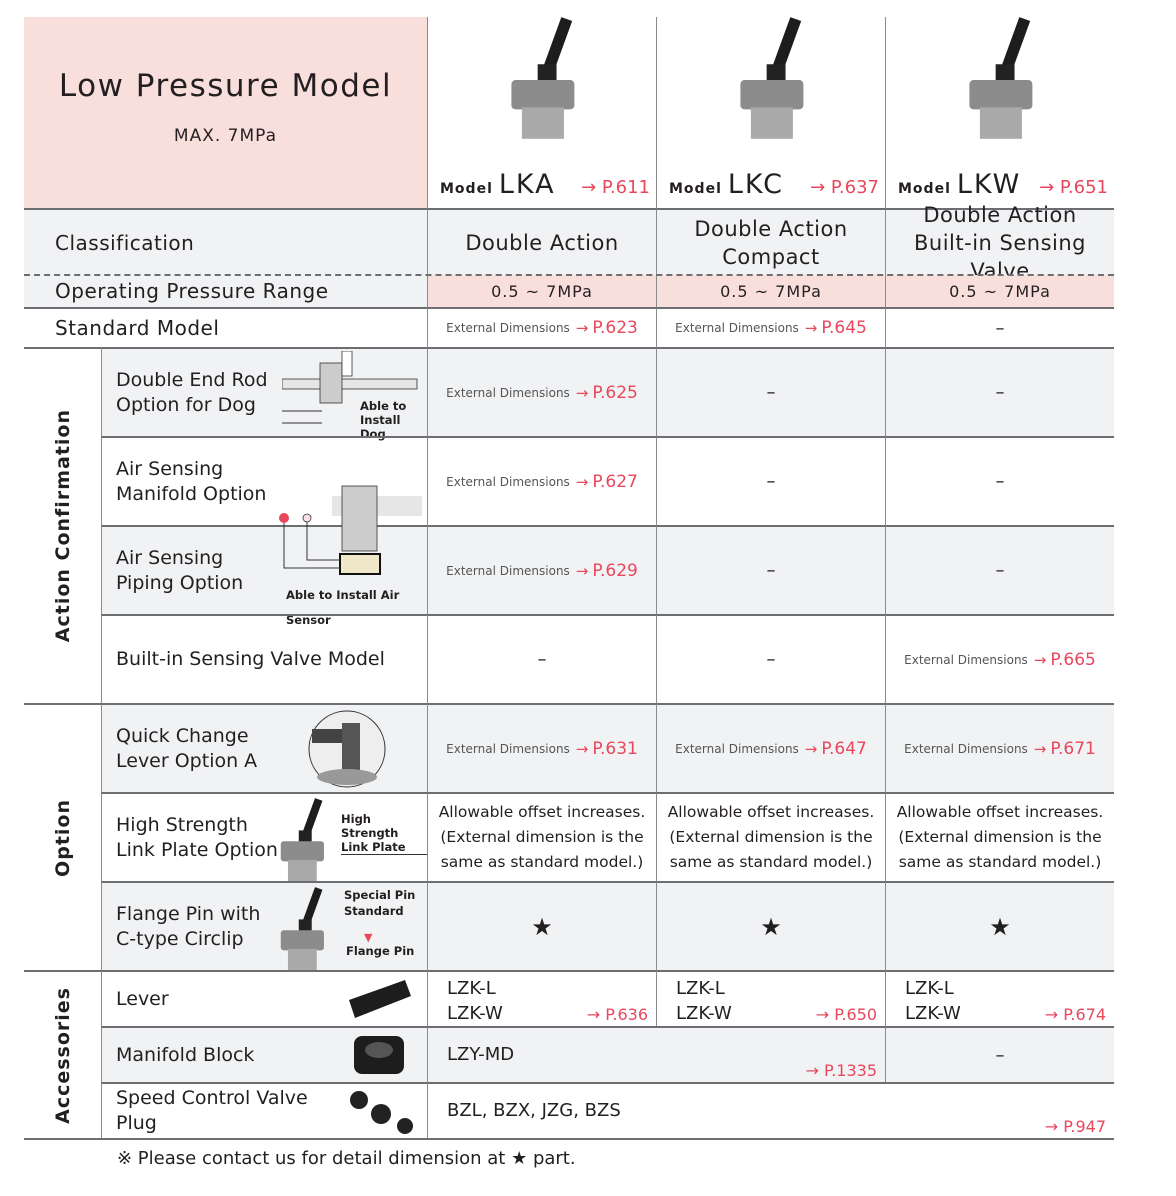 This screenshot has height=1196, width=1176. What do you see at coordinates (180, 570) in the screenshot?
I see `row-label: Air Sensing Piping Option` at bounding box center [180, 570].